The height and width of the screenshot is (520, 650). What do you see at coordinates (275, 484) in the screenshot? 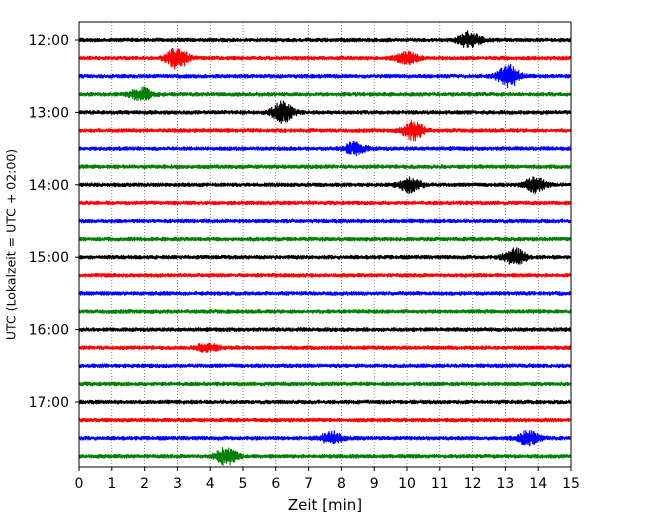
I see `x-tick-label: 6` at bounding box center [275, 484].